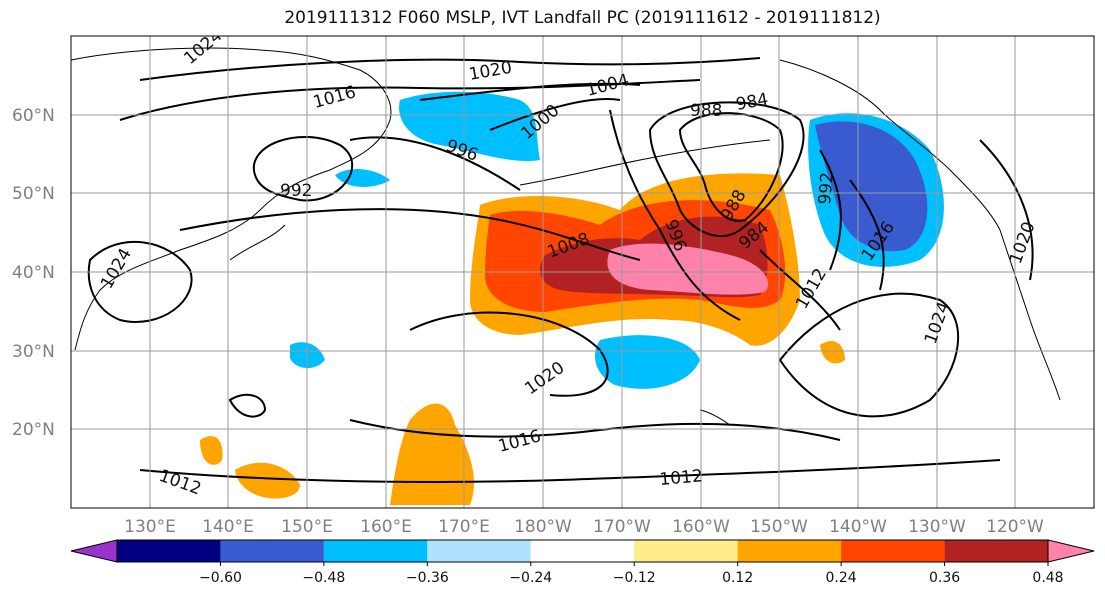 This screenshot has height=601, width=1105. What do you see at coordinates (33, 194) in the screenshot?
I see `lat-label-50n: 50°N` at bounding box center [33, 194].